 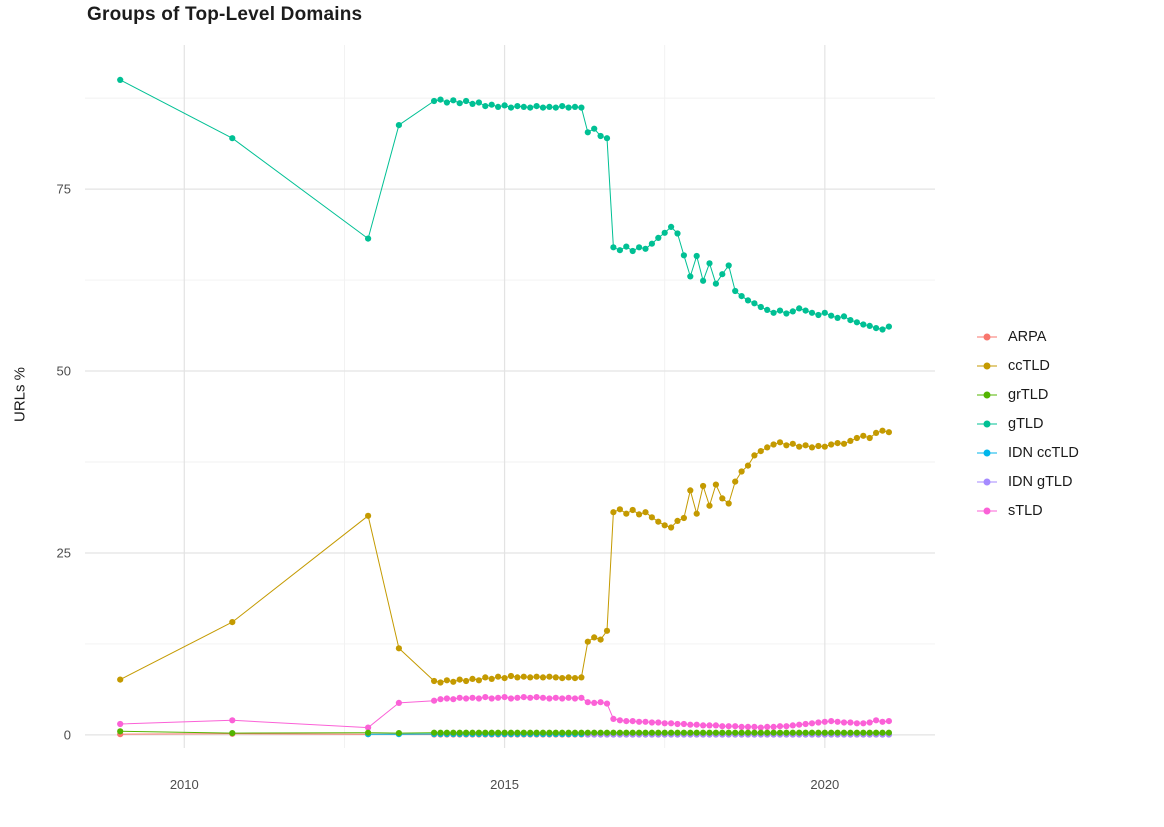 What do you see at coordinates (504, 784) in the screenshot?
I see `x-tick-label: 2015` at bounding box center [504, 784].